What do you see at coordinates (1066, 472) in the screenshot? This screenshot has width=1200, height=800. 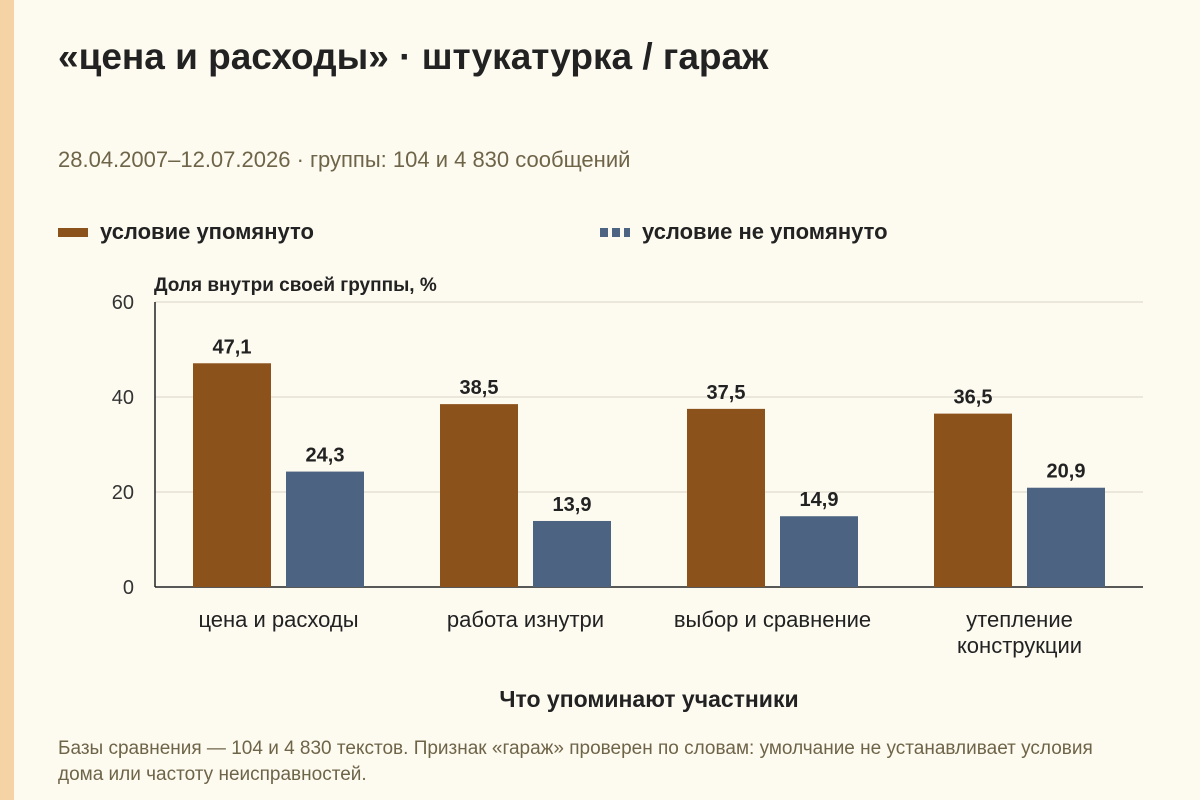 I see `data-label: 20,9` at bounding box center [1066, 472].